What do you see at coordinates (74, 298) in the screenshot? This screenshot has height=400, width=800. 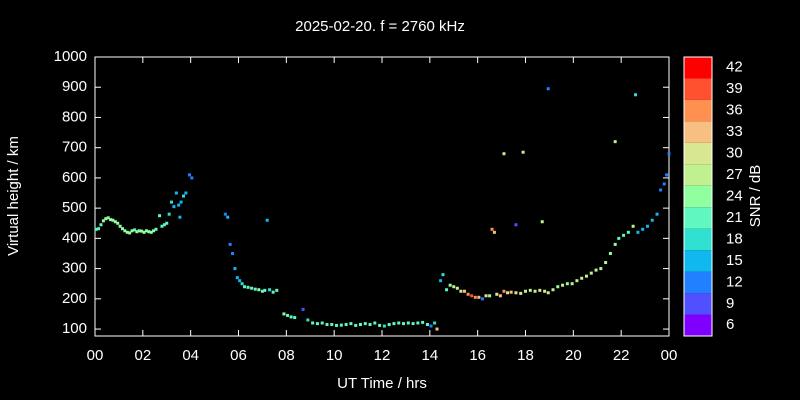 I see `y-tick-label: 200` at bounding box center [74, 298].